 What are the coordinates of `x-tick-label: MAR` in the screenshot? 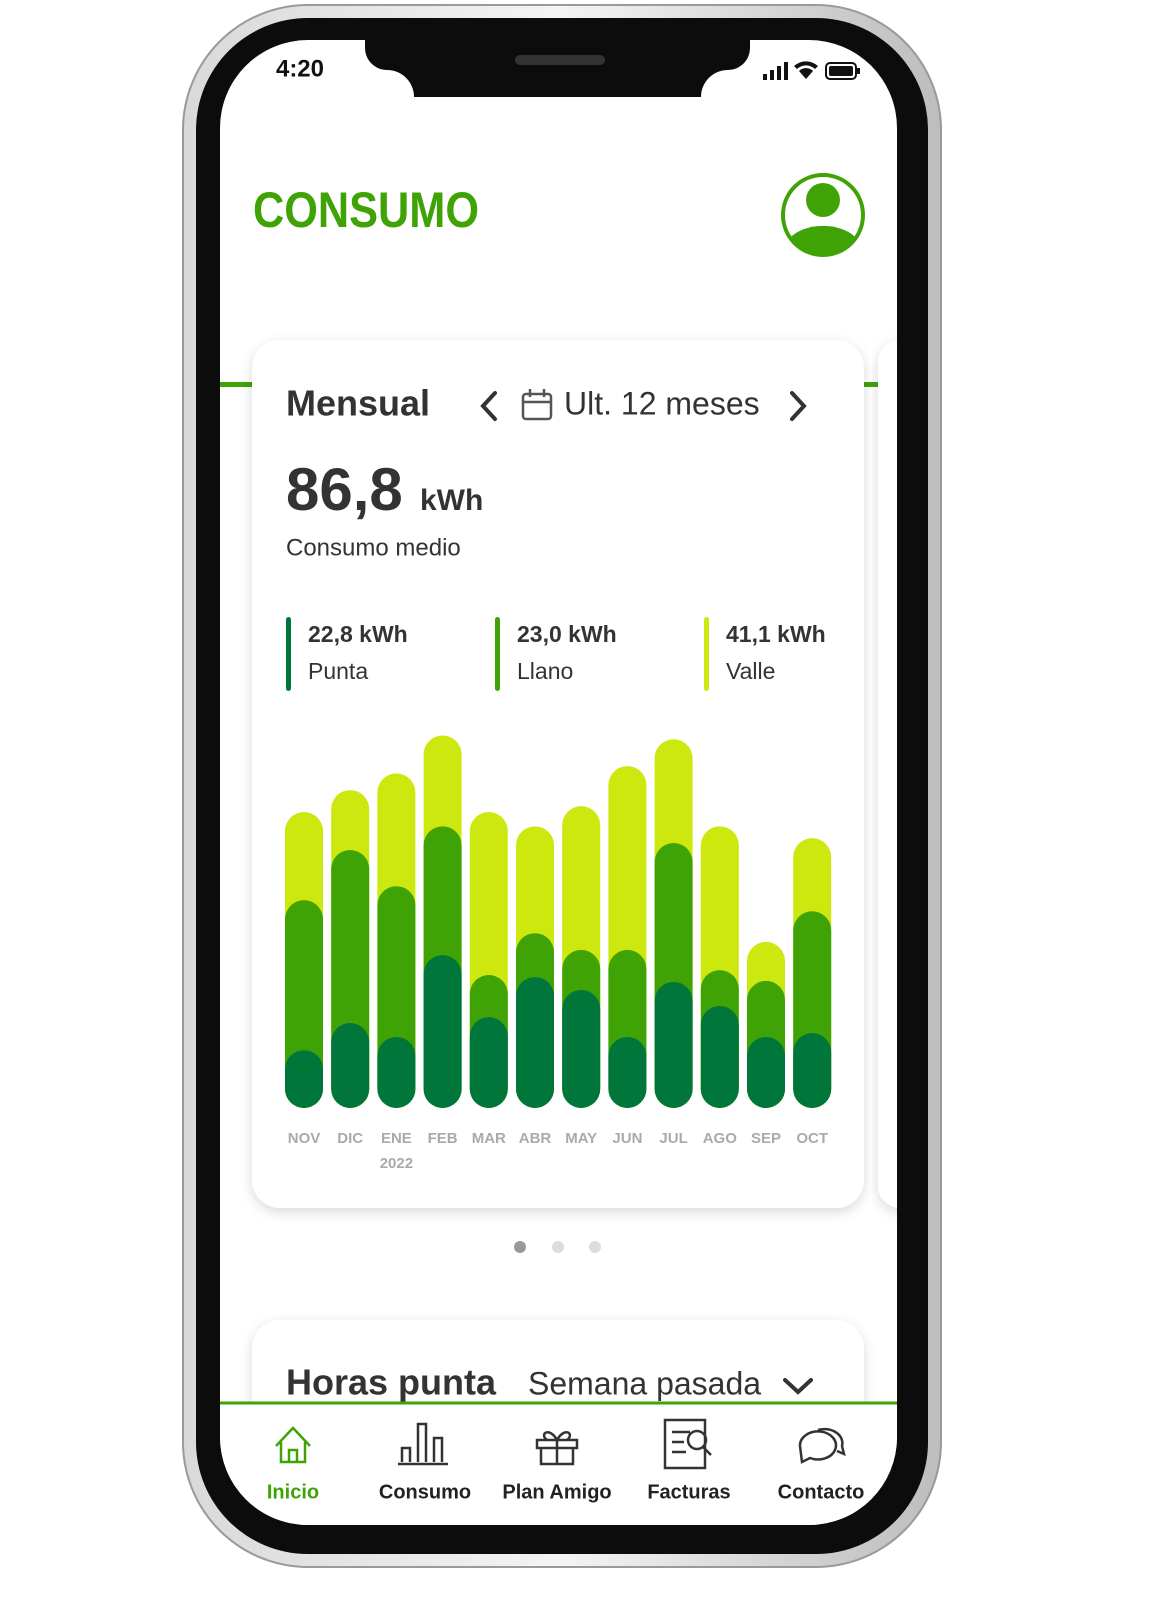 It's located at (489, 1138).